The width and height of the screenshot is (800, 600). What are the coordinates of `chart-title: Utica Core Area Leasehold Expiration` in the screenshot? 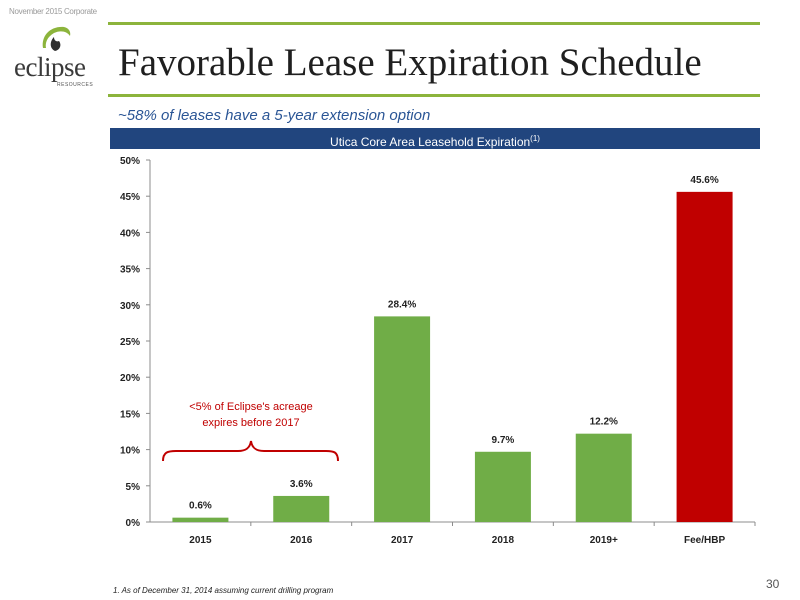 It's located at (430, 142).